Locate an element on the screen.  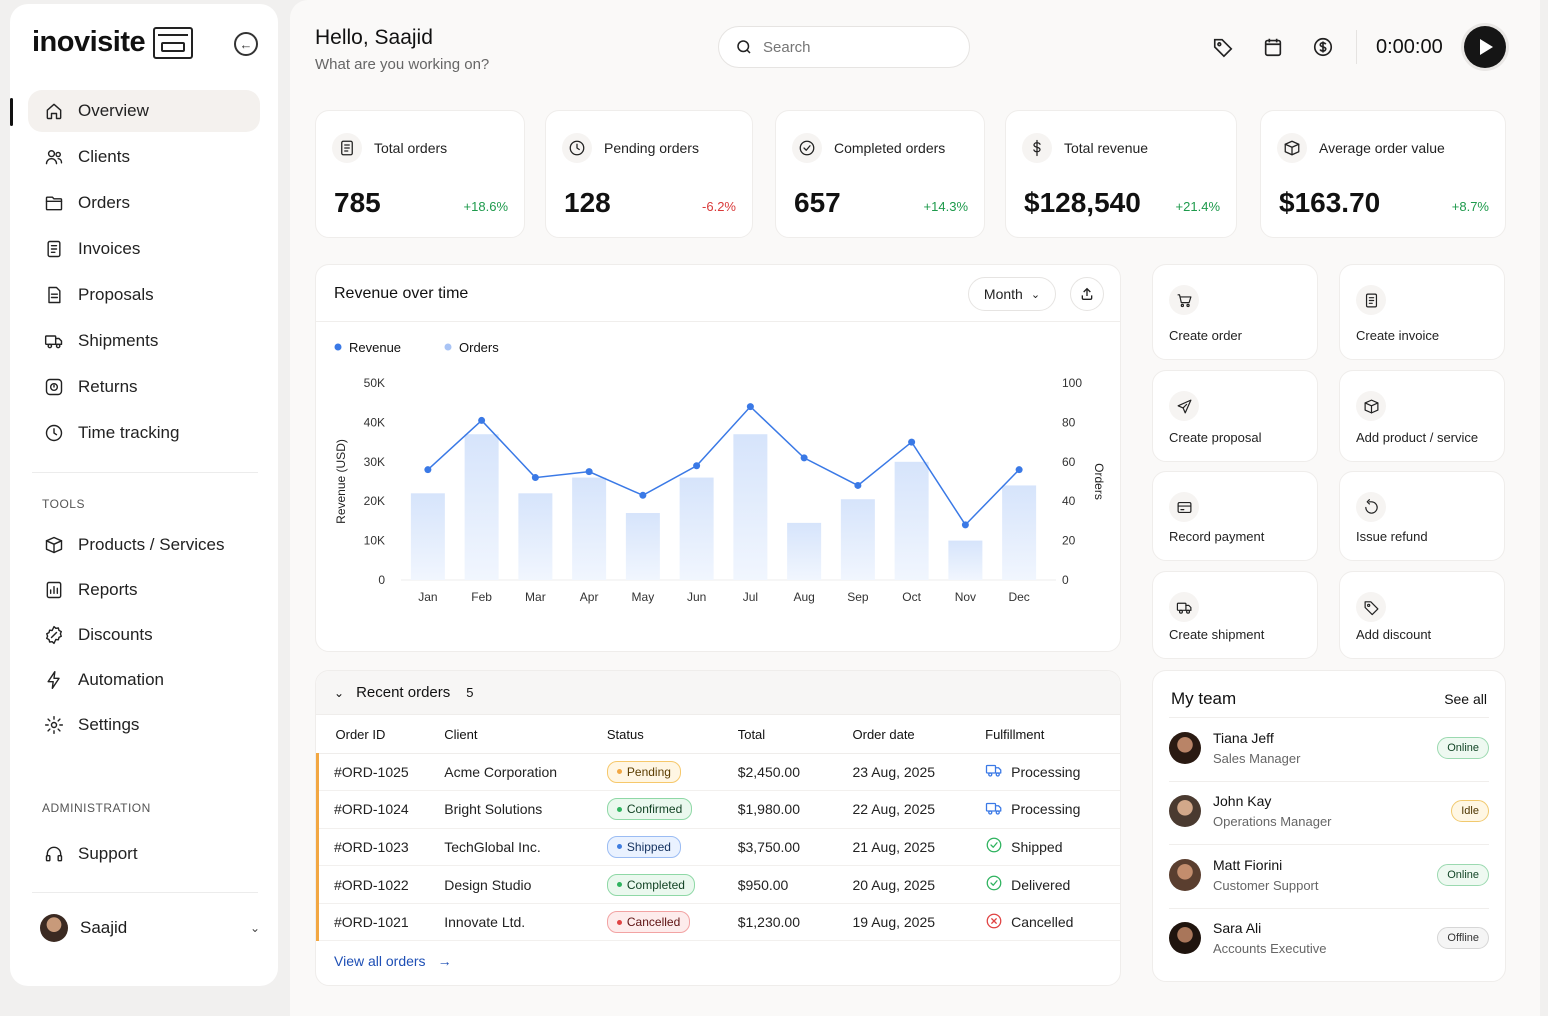
action-create-proposal-button: Create proposal is located at coordinates (1235, 416).